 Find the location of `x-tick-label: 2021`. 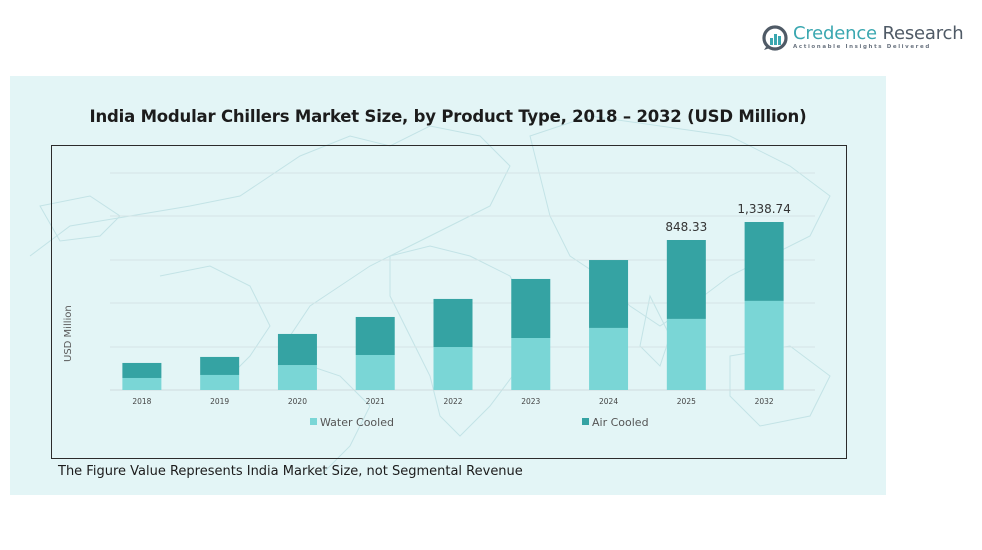

x-tick-label: 2021 is located at coordinates (375, 401).